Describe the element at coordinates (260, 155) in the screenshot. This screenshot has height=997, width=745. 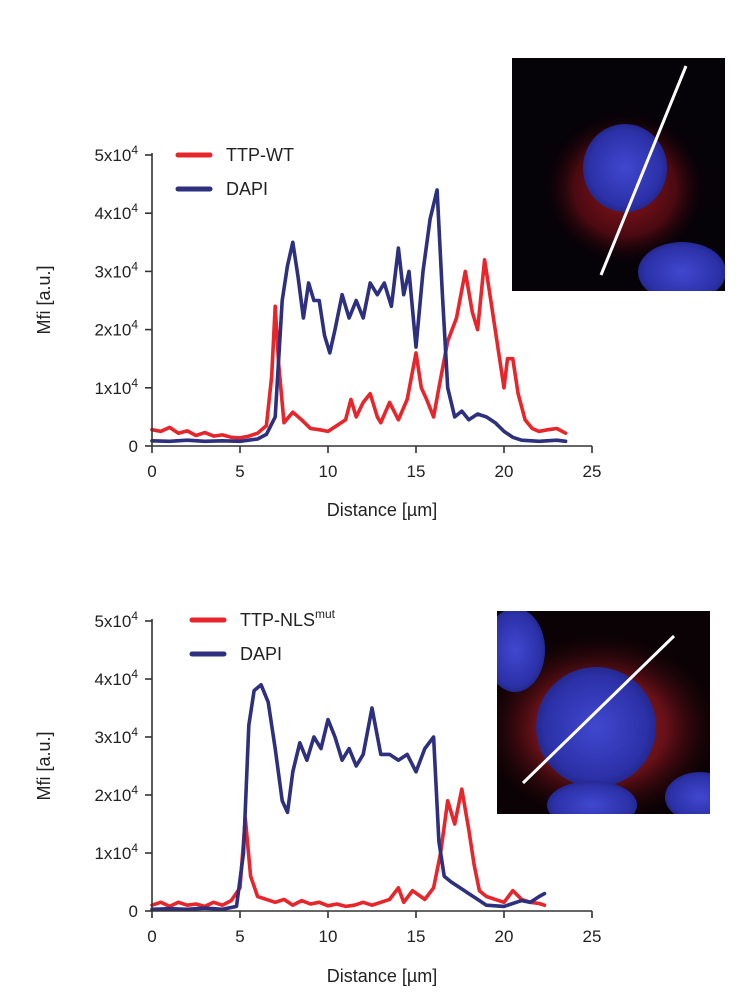
I see `legend-label-0: TTP-WT` at that location.